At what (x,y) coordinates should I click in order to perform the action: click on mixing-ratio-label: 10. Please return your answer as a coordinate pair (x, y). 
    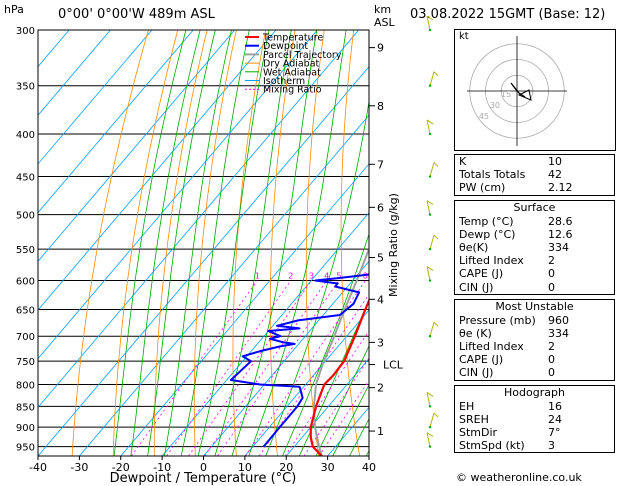
    Looking at the image, I should click on (378, 276).